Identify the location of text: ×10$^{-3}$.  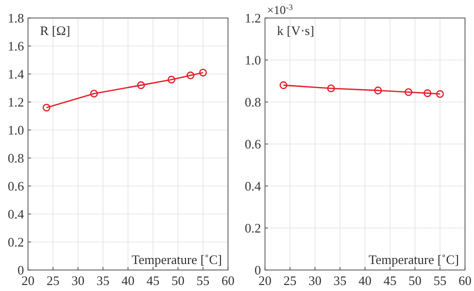
(280, 9).